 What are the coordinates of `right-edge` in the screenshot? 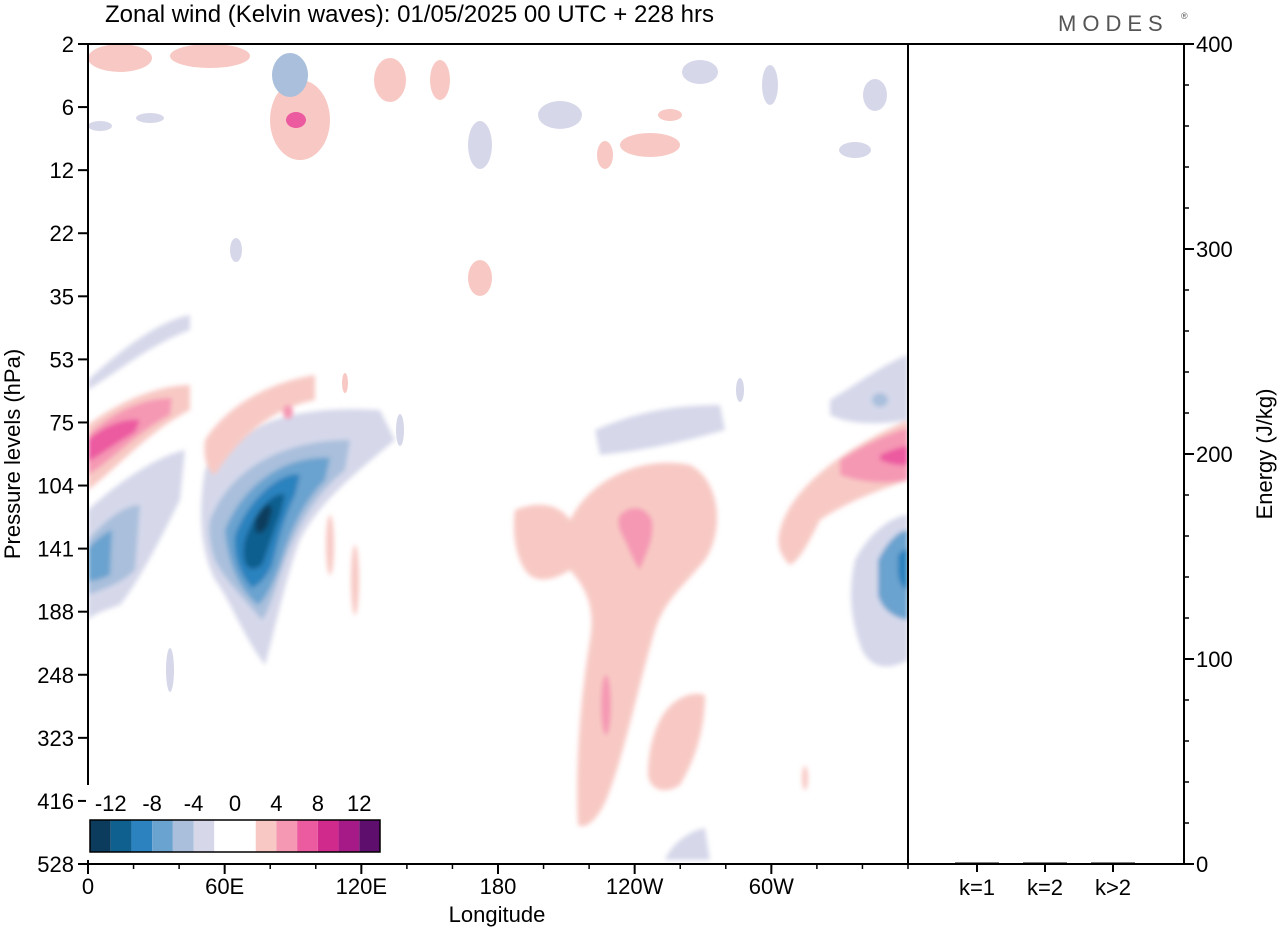 It's located at (843, 511).